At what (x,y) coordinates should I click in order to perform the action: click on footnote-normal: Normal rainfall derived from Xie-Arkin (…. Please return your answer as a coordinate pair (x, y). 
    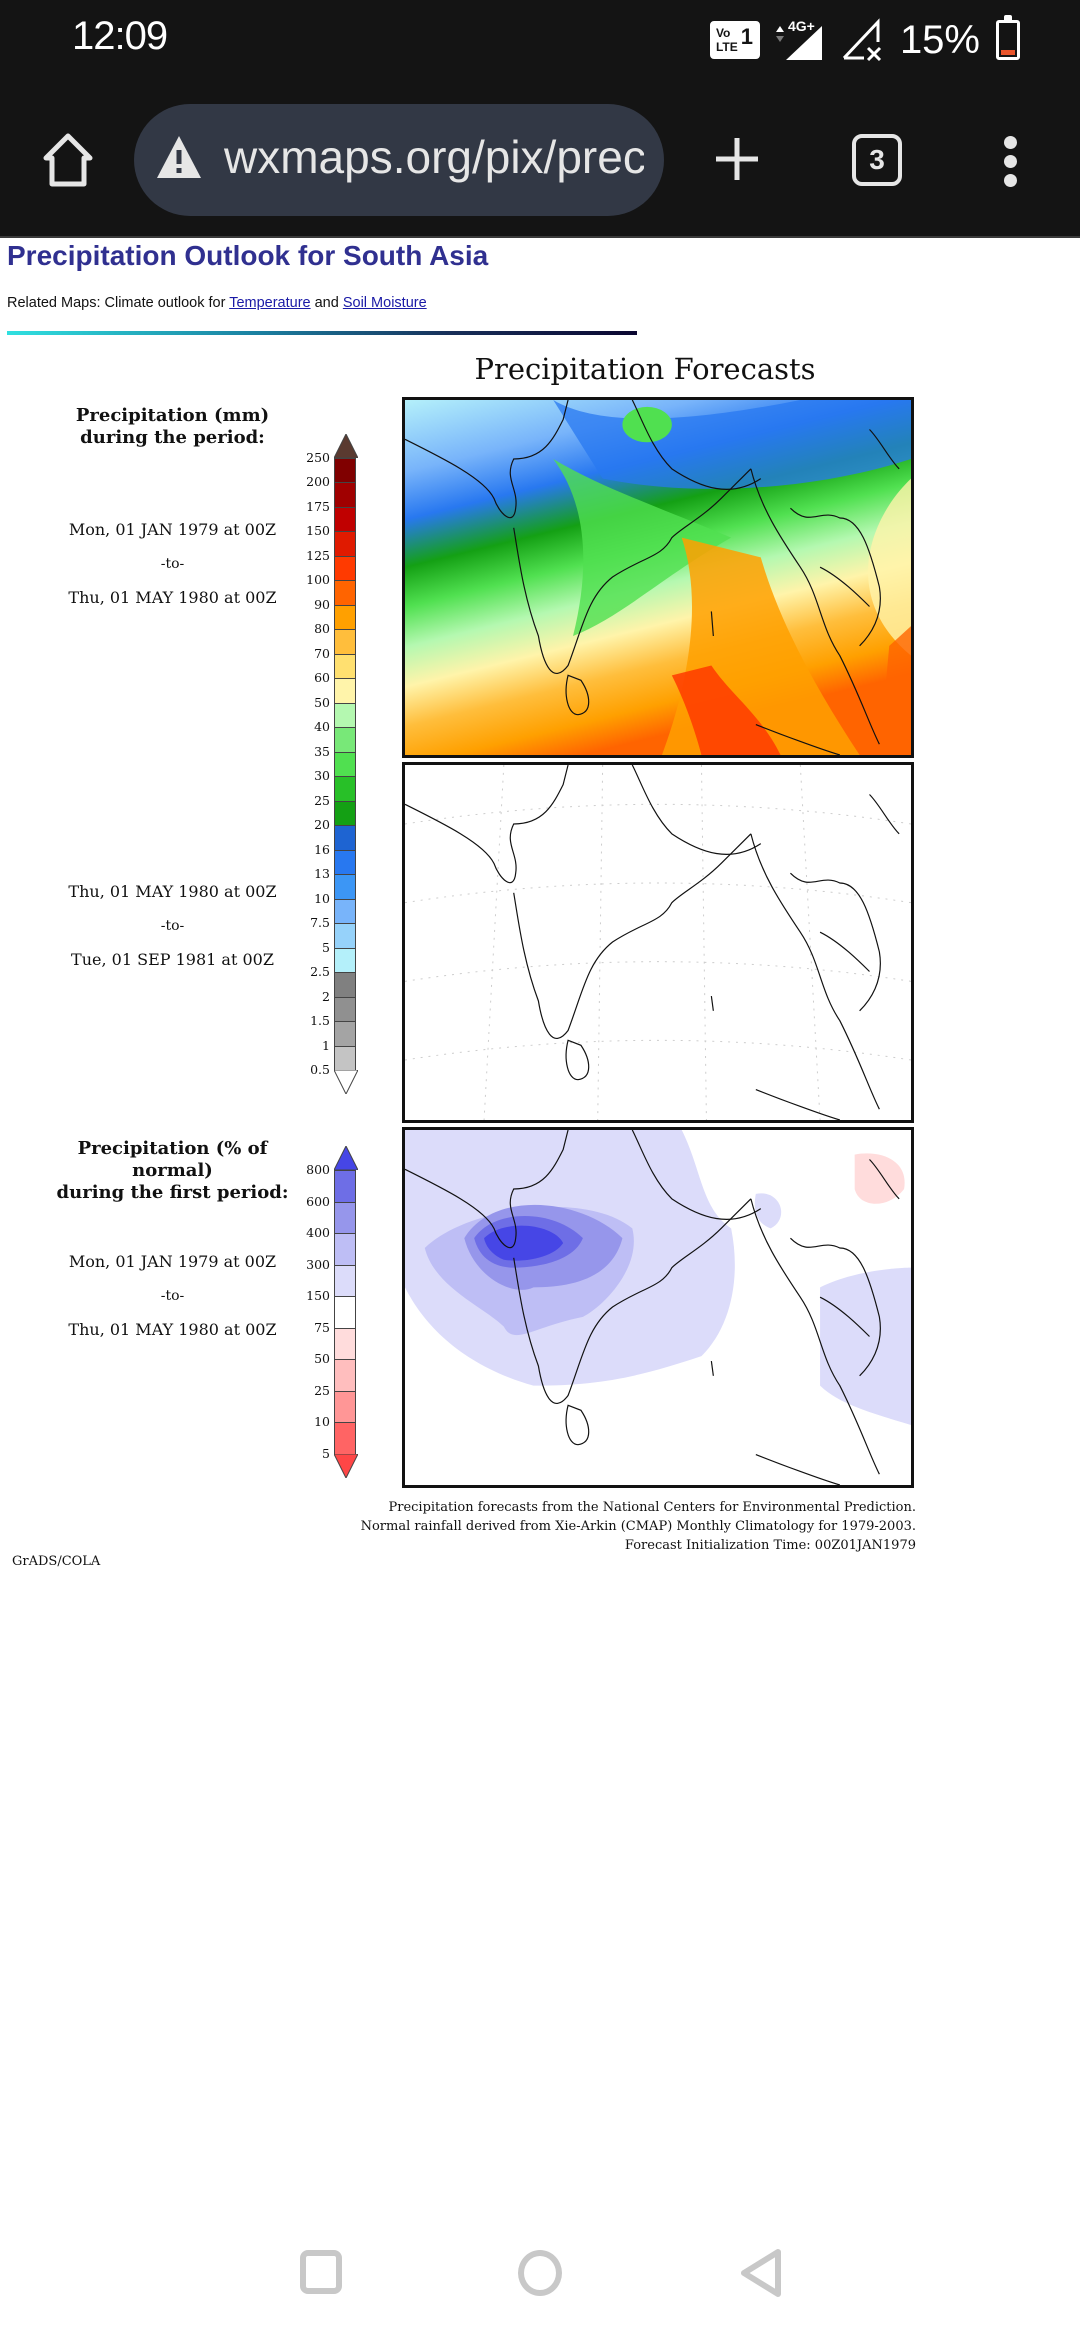
    Looking at the image, I should click on (638, 1526).